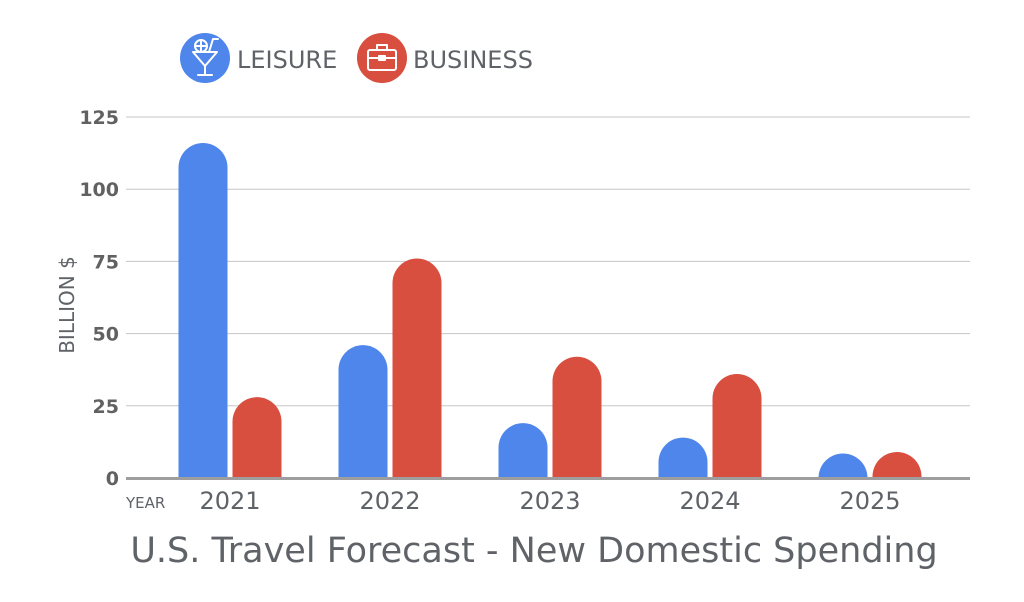 This screenshot has height=602, width=1024. I want to click on bar-business-2024, so click(737, 426).